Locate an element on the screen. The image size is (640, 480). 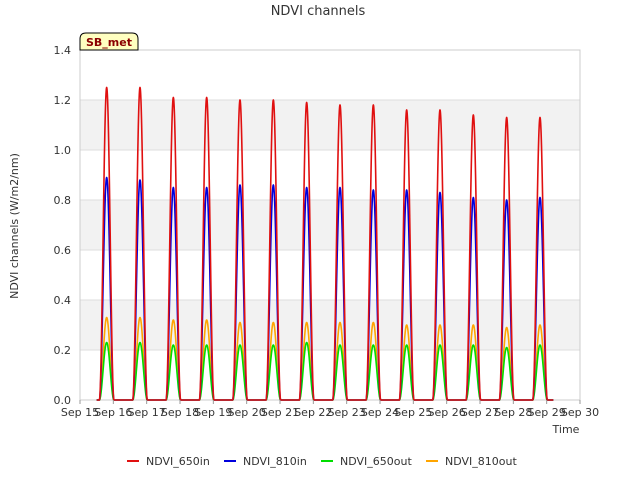
y-tick-labels: 0.0 0.2 0.4 0.6 0.8 1.0 1.2 1.4 is located at coordinates (63, 225).